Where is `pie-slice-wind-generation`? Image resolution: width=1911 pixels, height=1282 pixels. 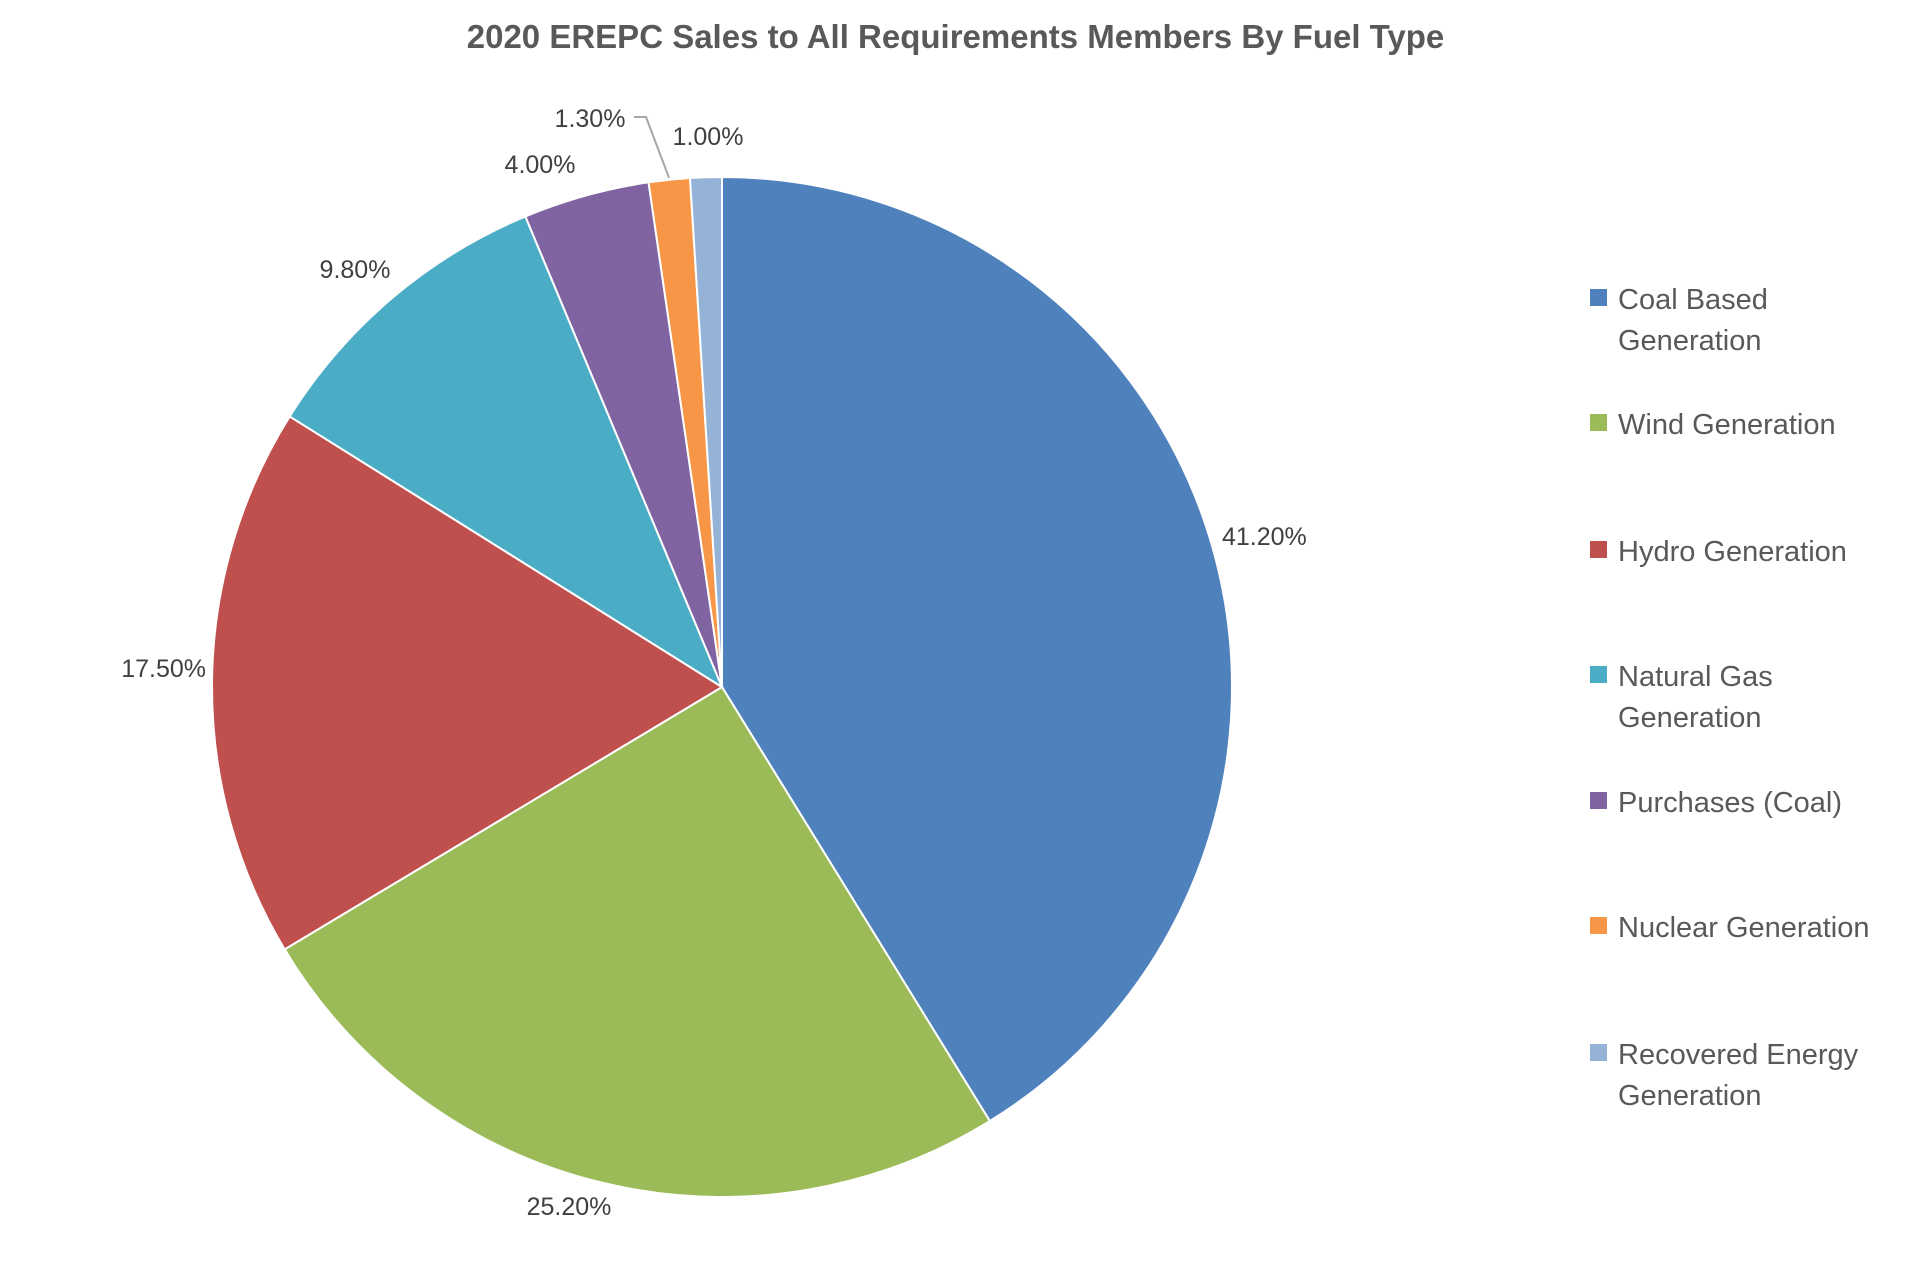
pie-slice-wind-generation is located at coordinates (637, 942).